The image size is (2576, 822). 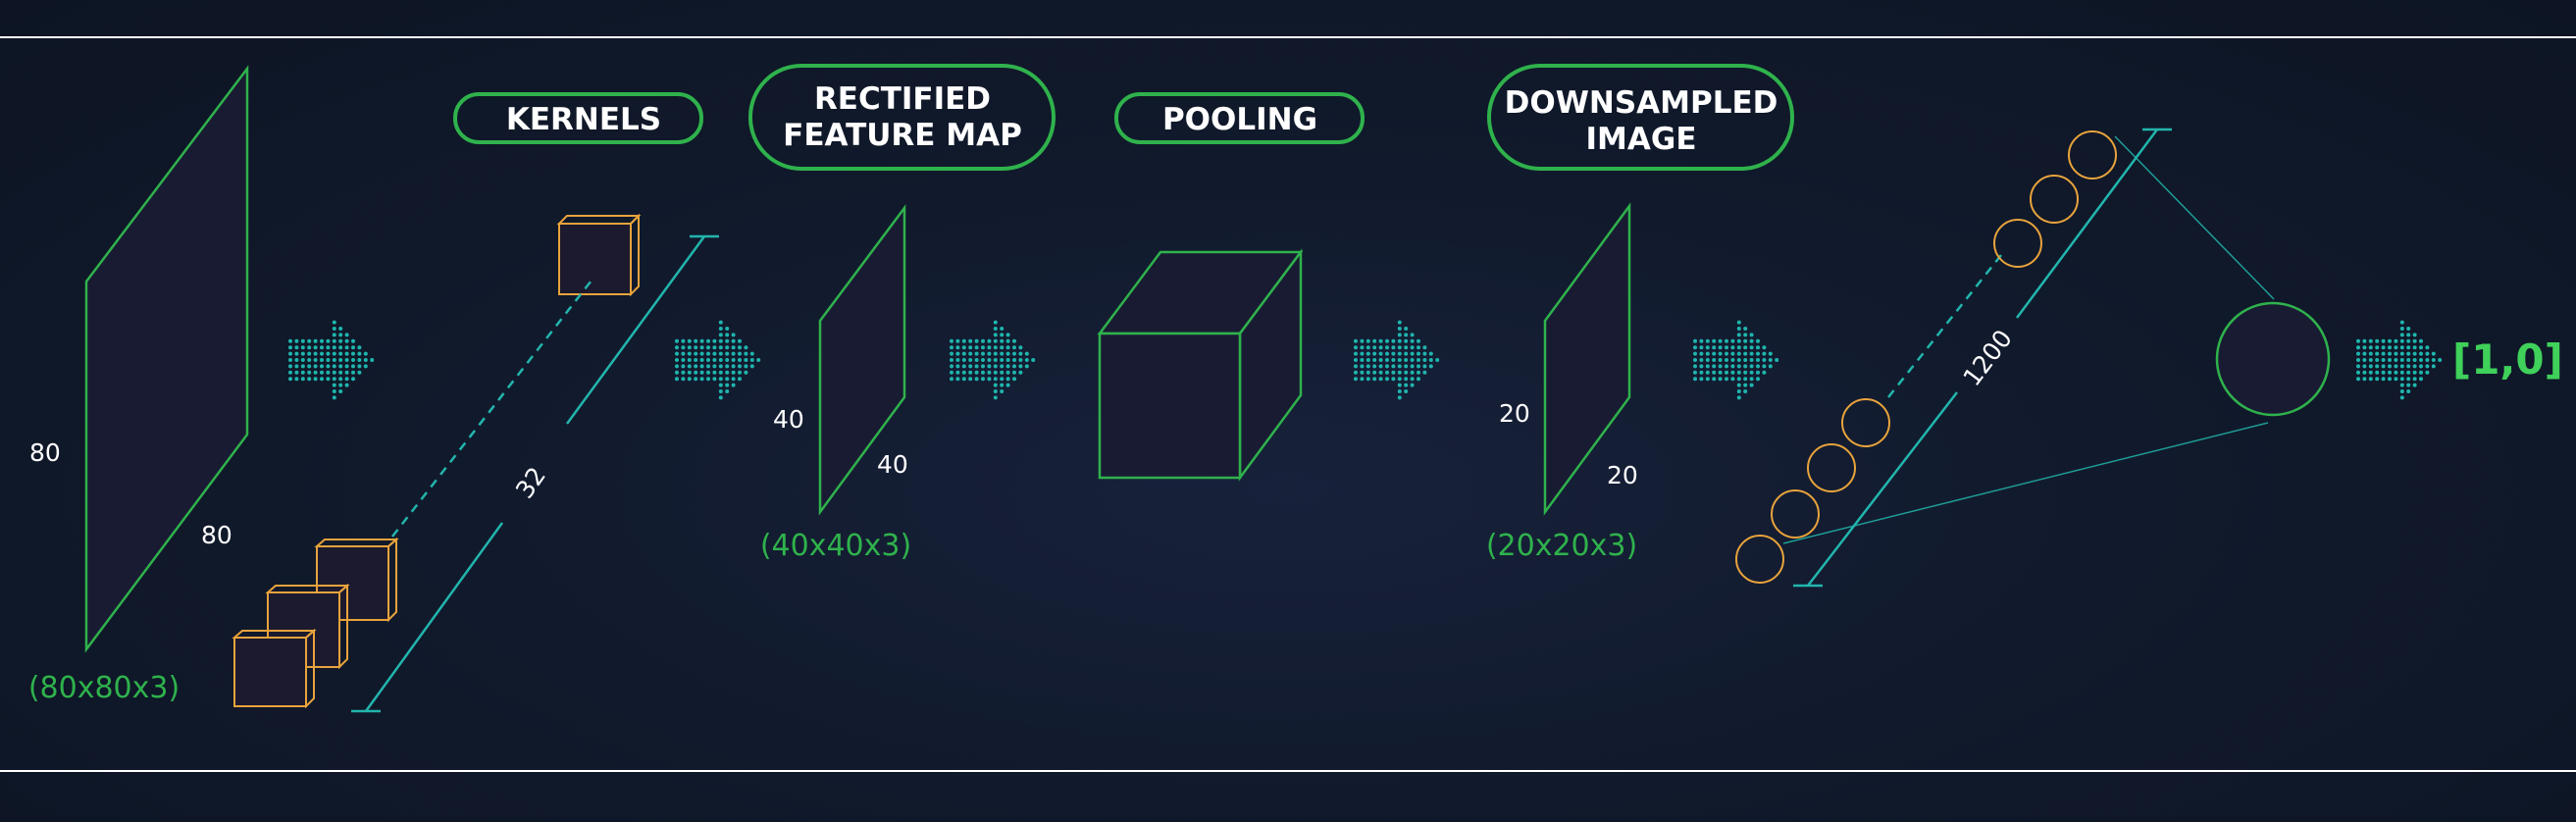 I want to click on flatten-count-axis, so click(x=1982, y=358).